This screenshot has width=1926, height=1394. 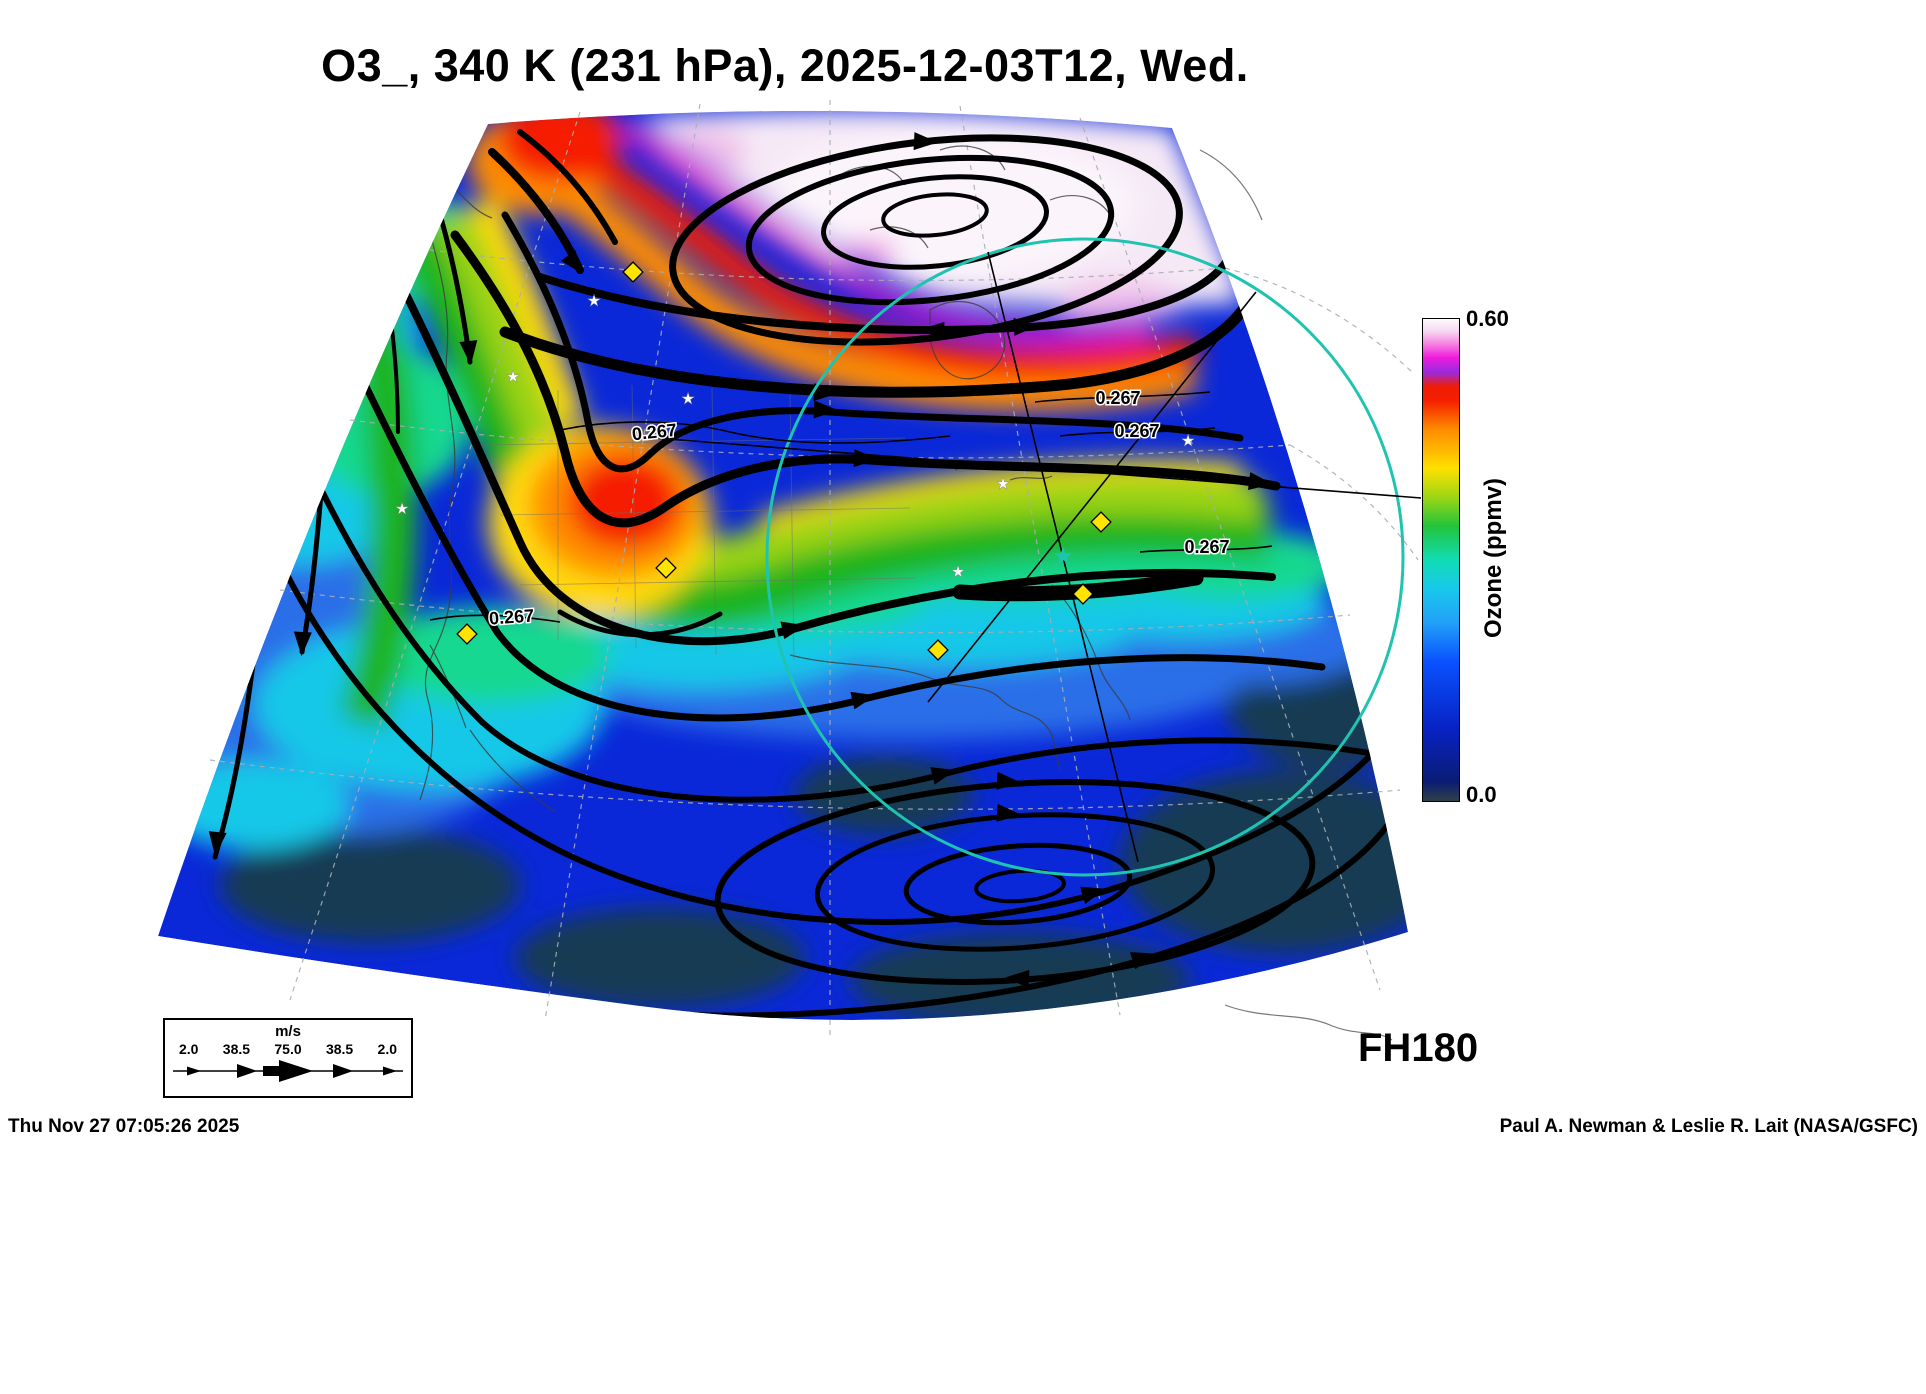 I want to click on wind-legend-units: m/s, so click(x=288, y=1031).